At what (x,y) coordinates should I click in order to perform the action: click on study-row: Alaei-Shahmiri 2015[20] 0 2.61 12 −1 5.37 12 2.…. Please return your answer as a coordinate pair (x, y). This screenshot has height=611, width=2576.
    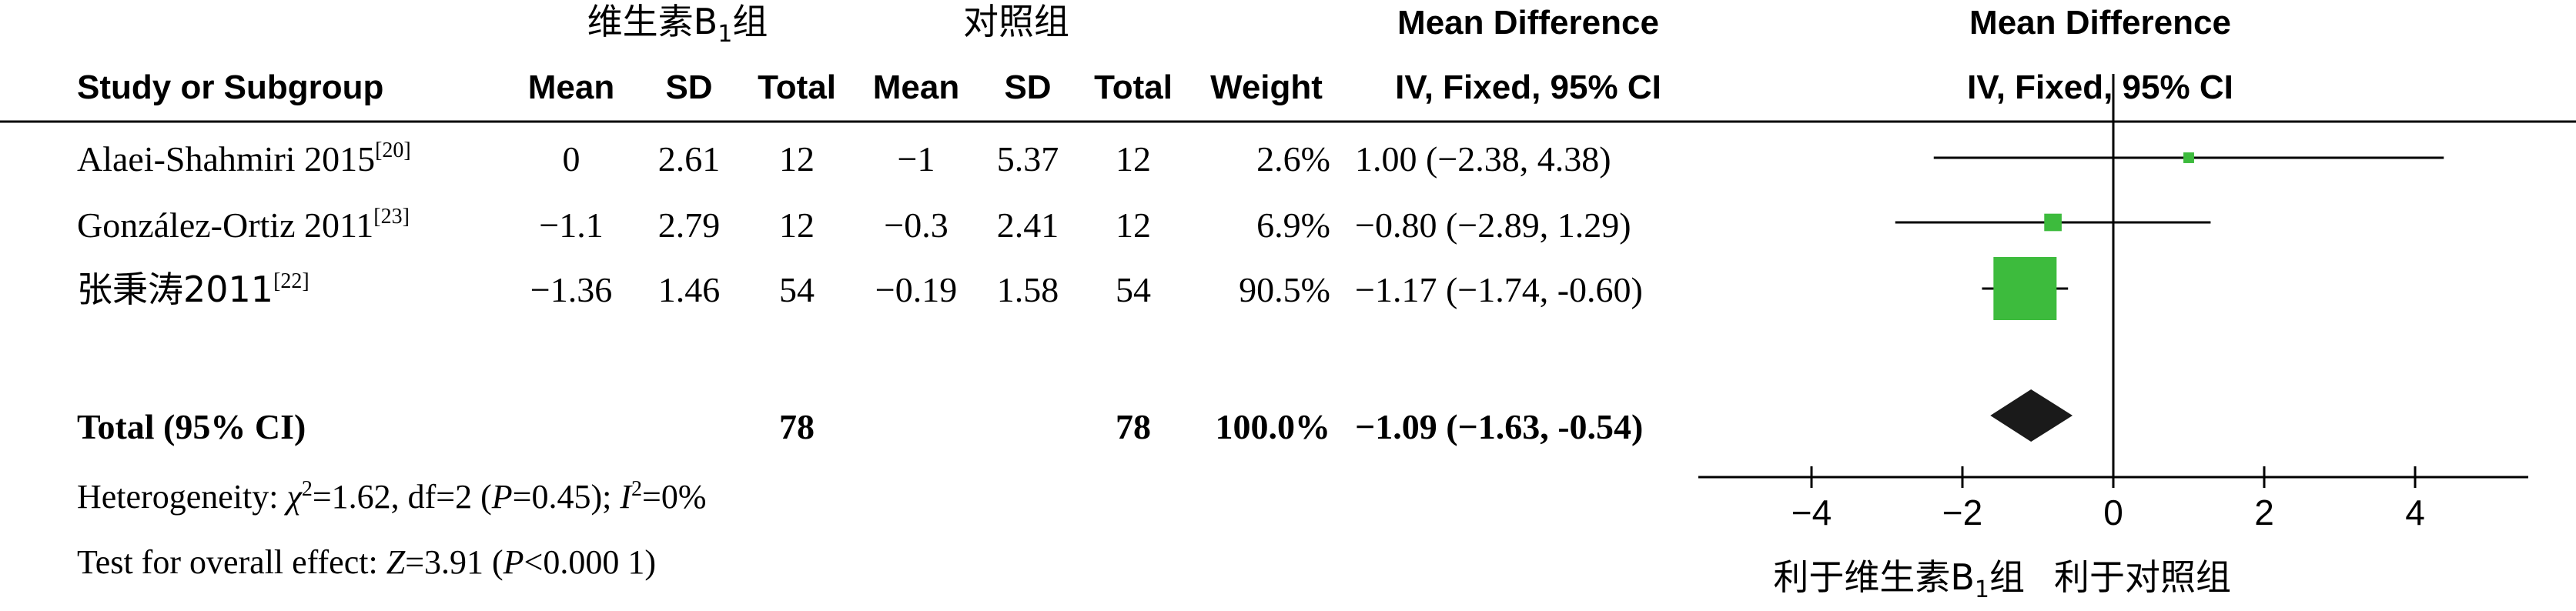
    Looking at the image, I should click on (844, 159).